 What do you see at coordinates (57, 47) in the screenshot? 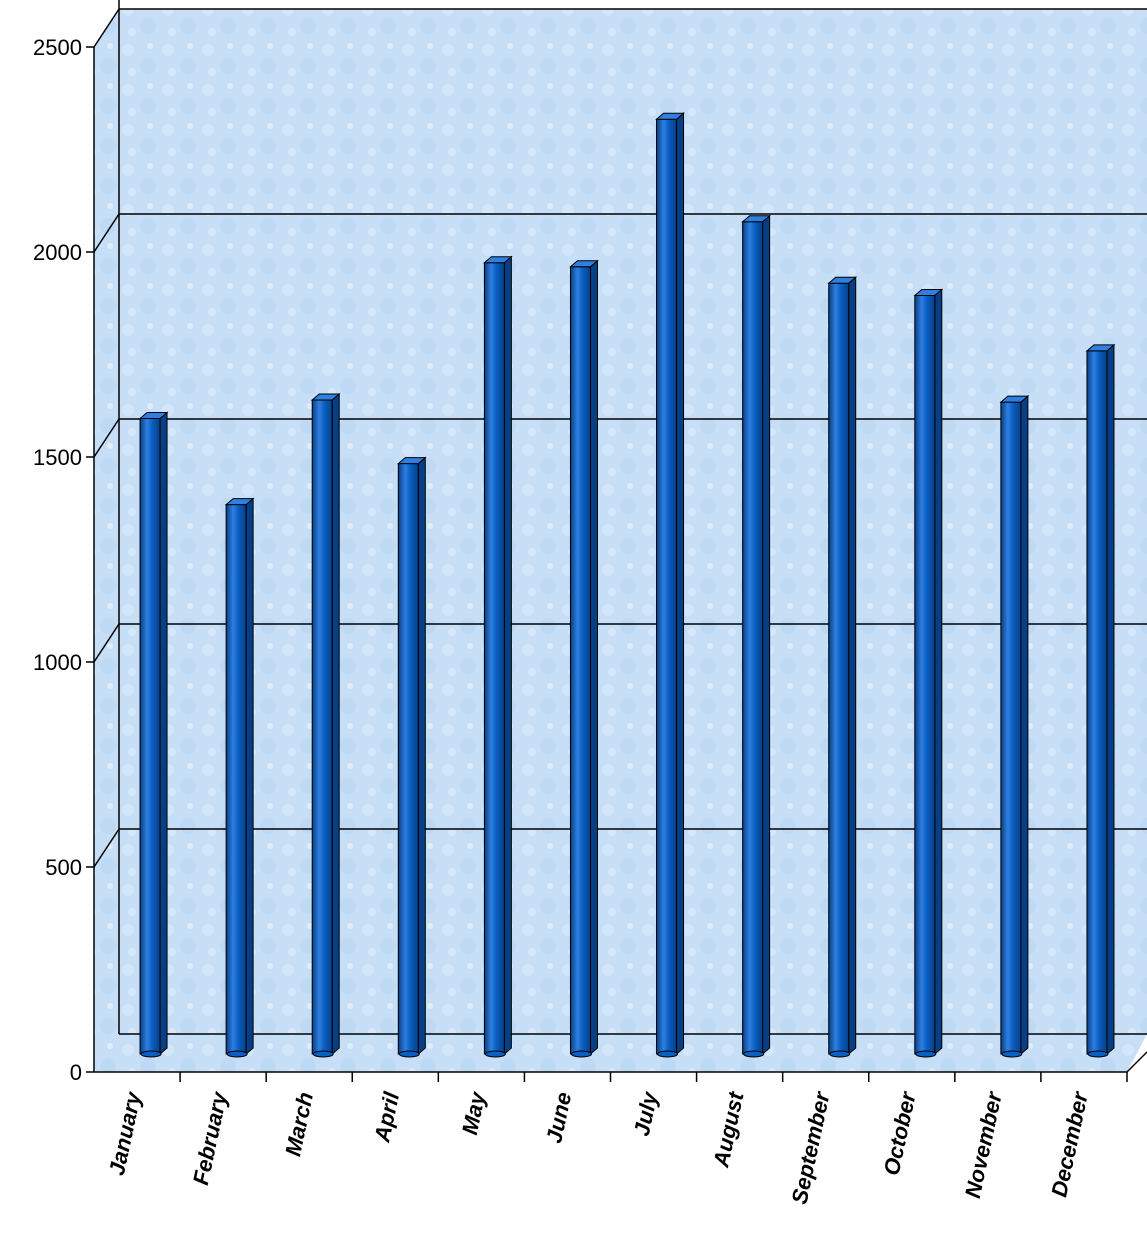
I see `y-tick-label-2500: 2500` at bounding box center [57, 47].